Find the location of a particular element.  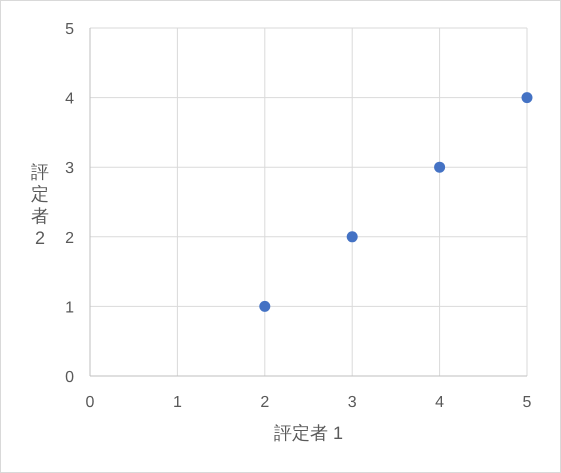

y-tick-label: 3 is located at coordinates (69, 169).